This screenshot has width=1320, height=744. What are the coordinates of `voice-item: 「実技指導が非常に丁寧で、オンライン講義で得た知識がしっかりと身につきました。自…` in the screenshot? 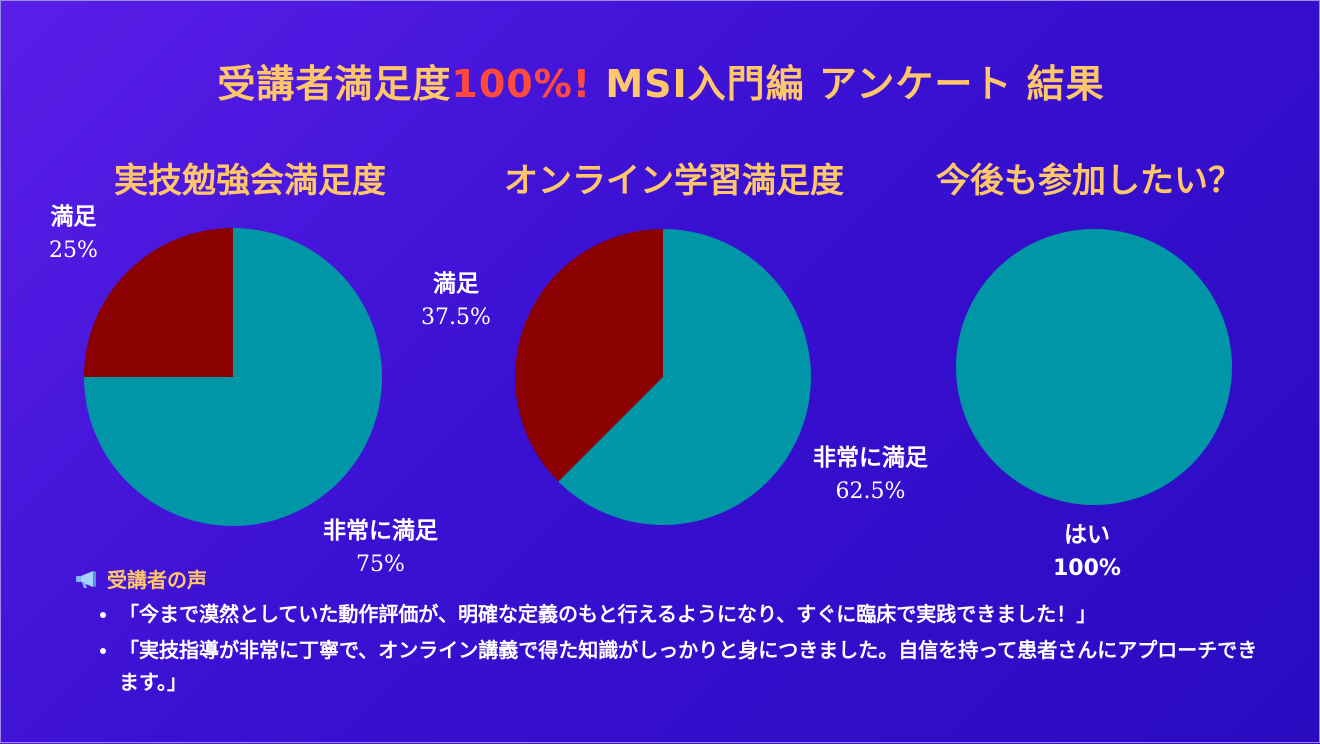 It's located at (694, 666).